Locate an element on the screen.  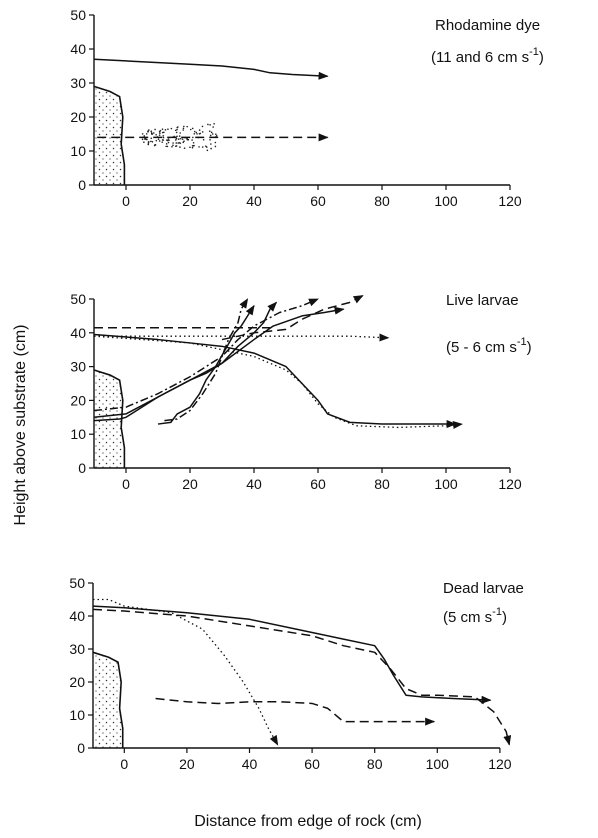
y-axis-title: Height above substrate (cm) is located at coordinates (20, 425).